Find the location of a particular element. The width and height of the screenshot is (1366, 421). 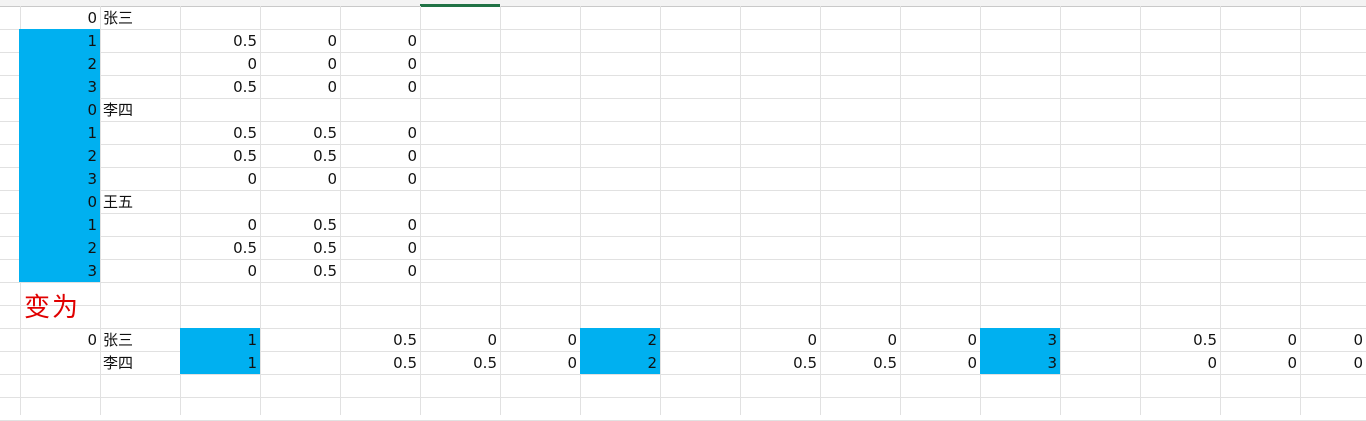

column-header-strip is located at coordinates (683, 3).